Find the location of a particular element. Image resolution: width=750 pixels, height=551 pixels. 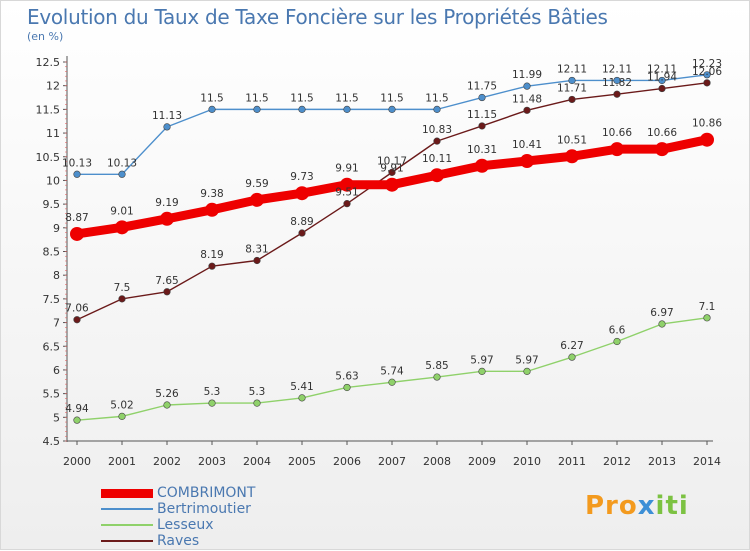

data-label: 5.3 is located at coordinates (257, 392).